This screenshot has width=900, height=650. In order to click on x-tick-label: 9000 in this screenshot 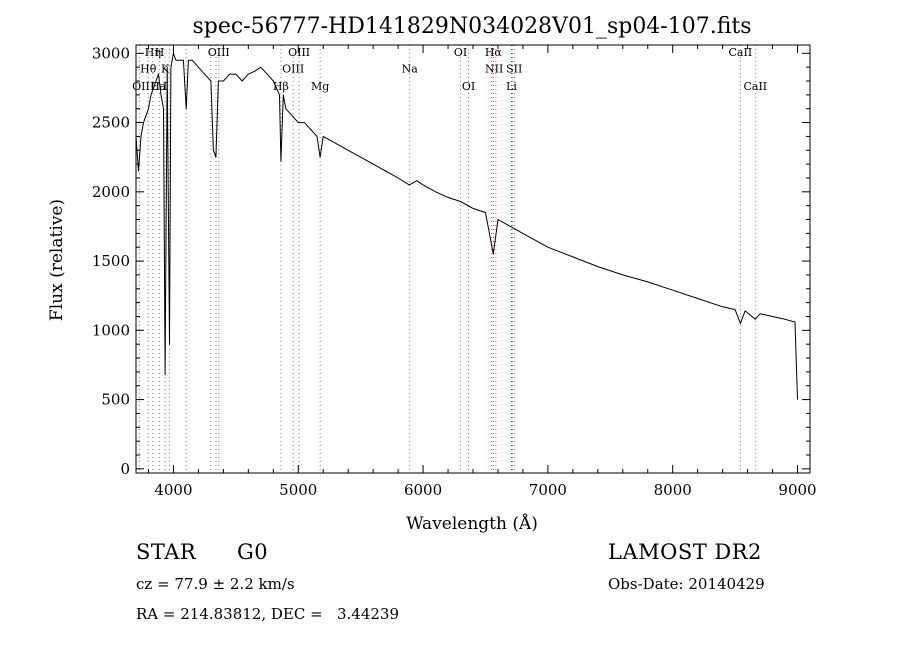, I will do `click(797, 490)`.